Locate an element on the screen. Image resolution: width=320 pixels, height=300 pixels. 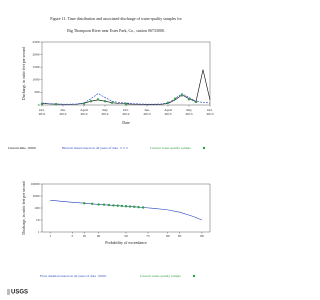
x-tick-label: 90 is located at coordinates (168, 236).